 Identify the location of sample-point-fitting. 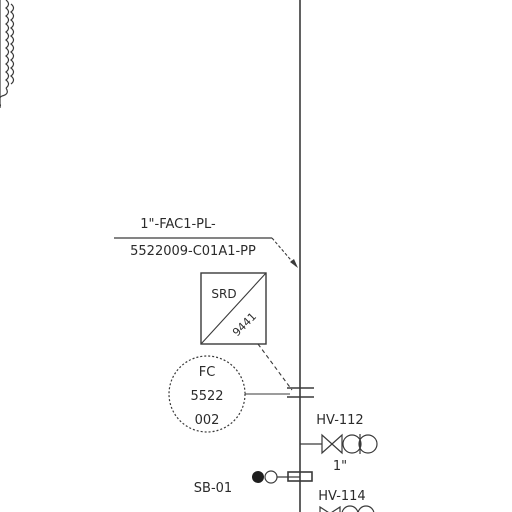
(300, 476).